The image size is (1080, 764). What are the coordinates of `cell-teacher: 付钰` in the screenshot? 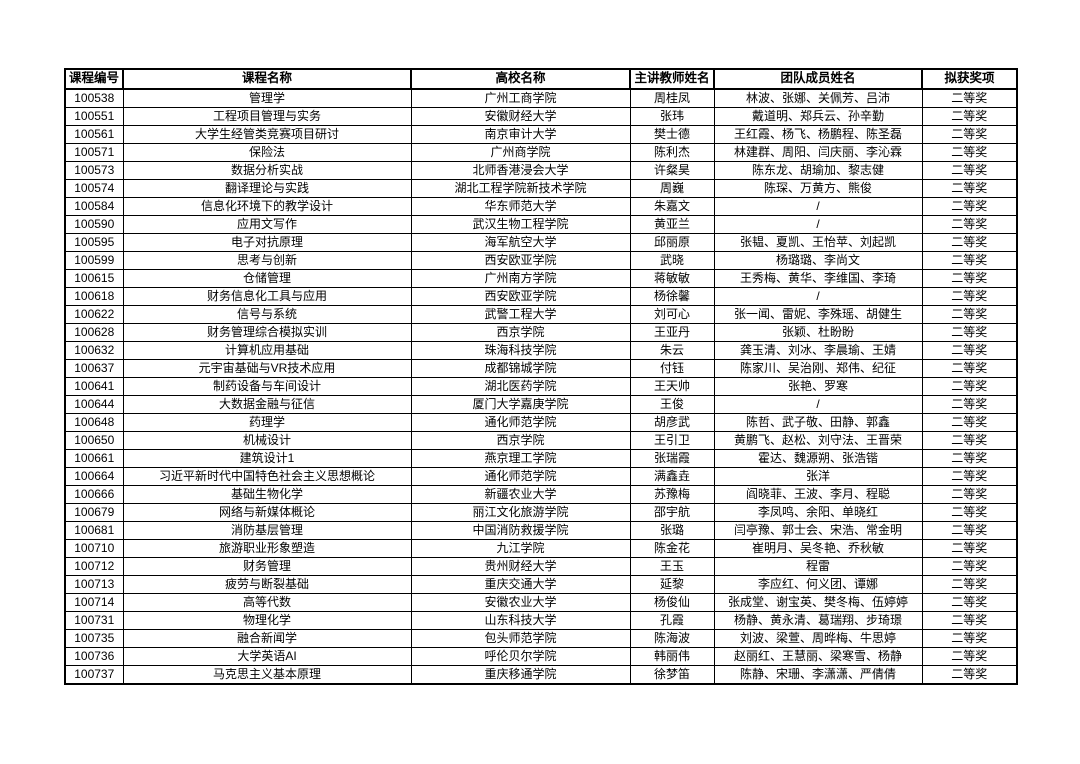 It's located at (672, 368).